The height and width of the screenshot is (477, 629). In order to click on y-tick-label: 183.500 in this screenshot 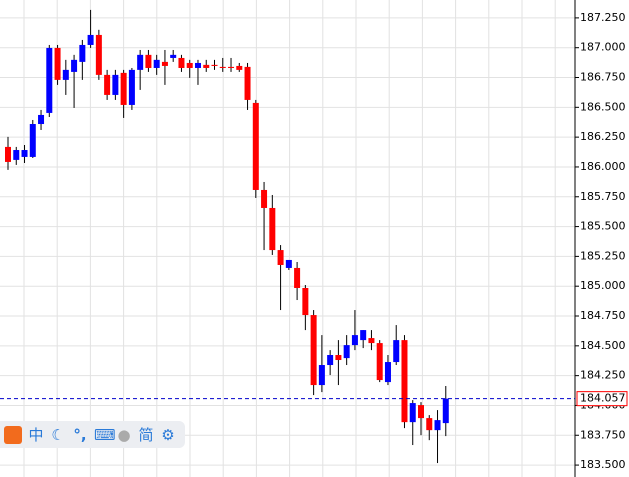, I will do `click(603, 464)`.